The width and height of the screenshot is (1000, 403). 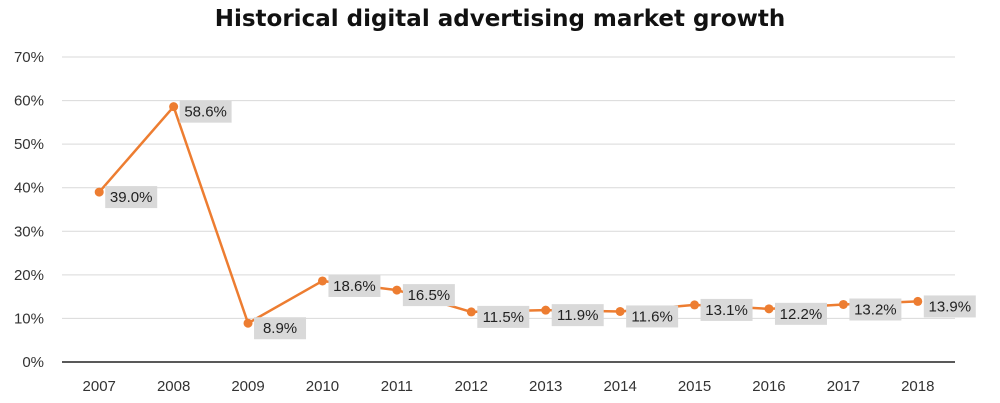 I want to click on data-label: 11.5%, so click(x=503, y=317).